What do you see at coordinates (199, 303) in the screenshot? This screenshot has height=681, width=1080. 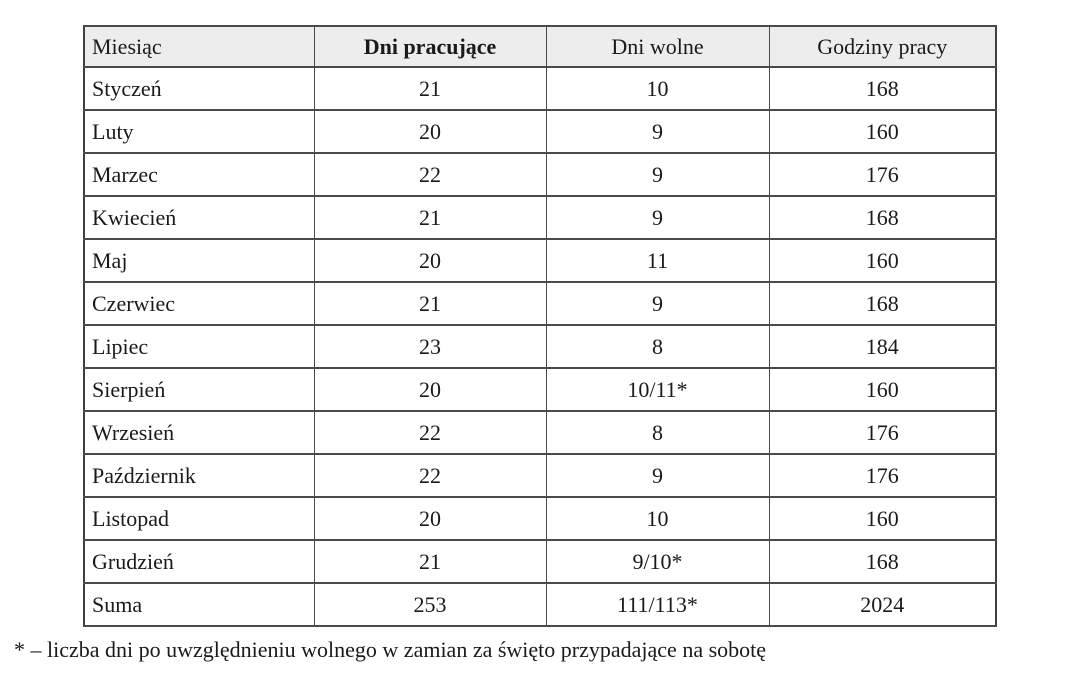 I see `month-cell: Czerwiec` at bounding box center [199, 303].